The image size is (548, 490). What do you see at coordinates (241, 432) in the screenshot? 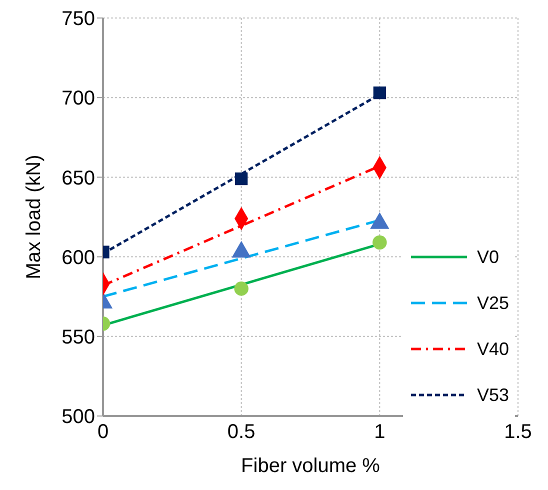
I see `x-tick-label: 0.5` at bounding box center [241, 432].